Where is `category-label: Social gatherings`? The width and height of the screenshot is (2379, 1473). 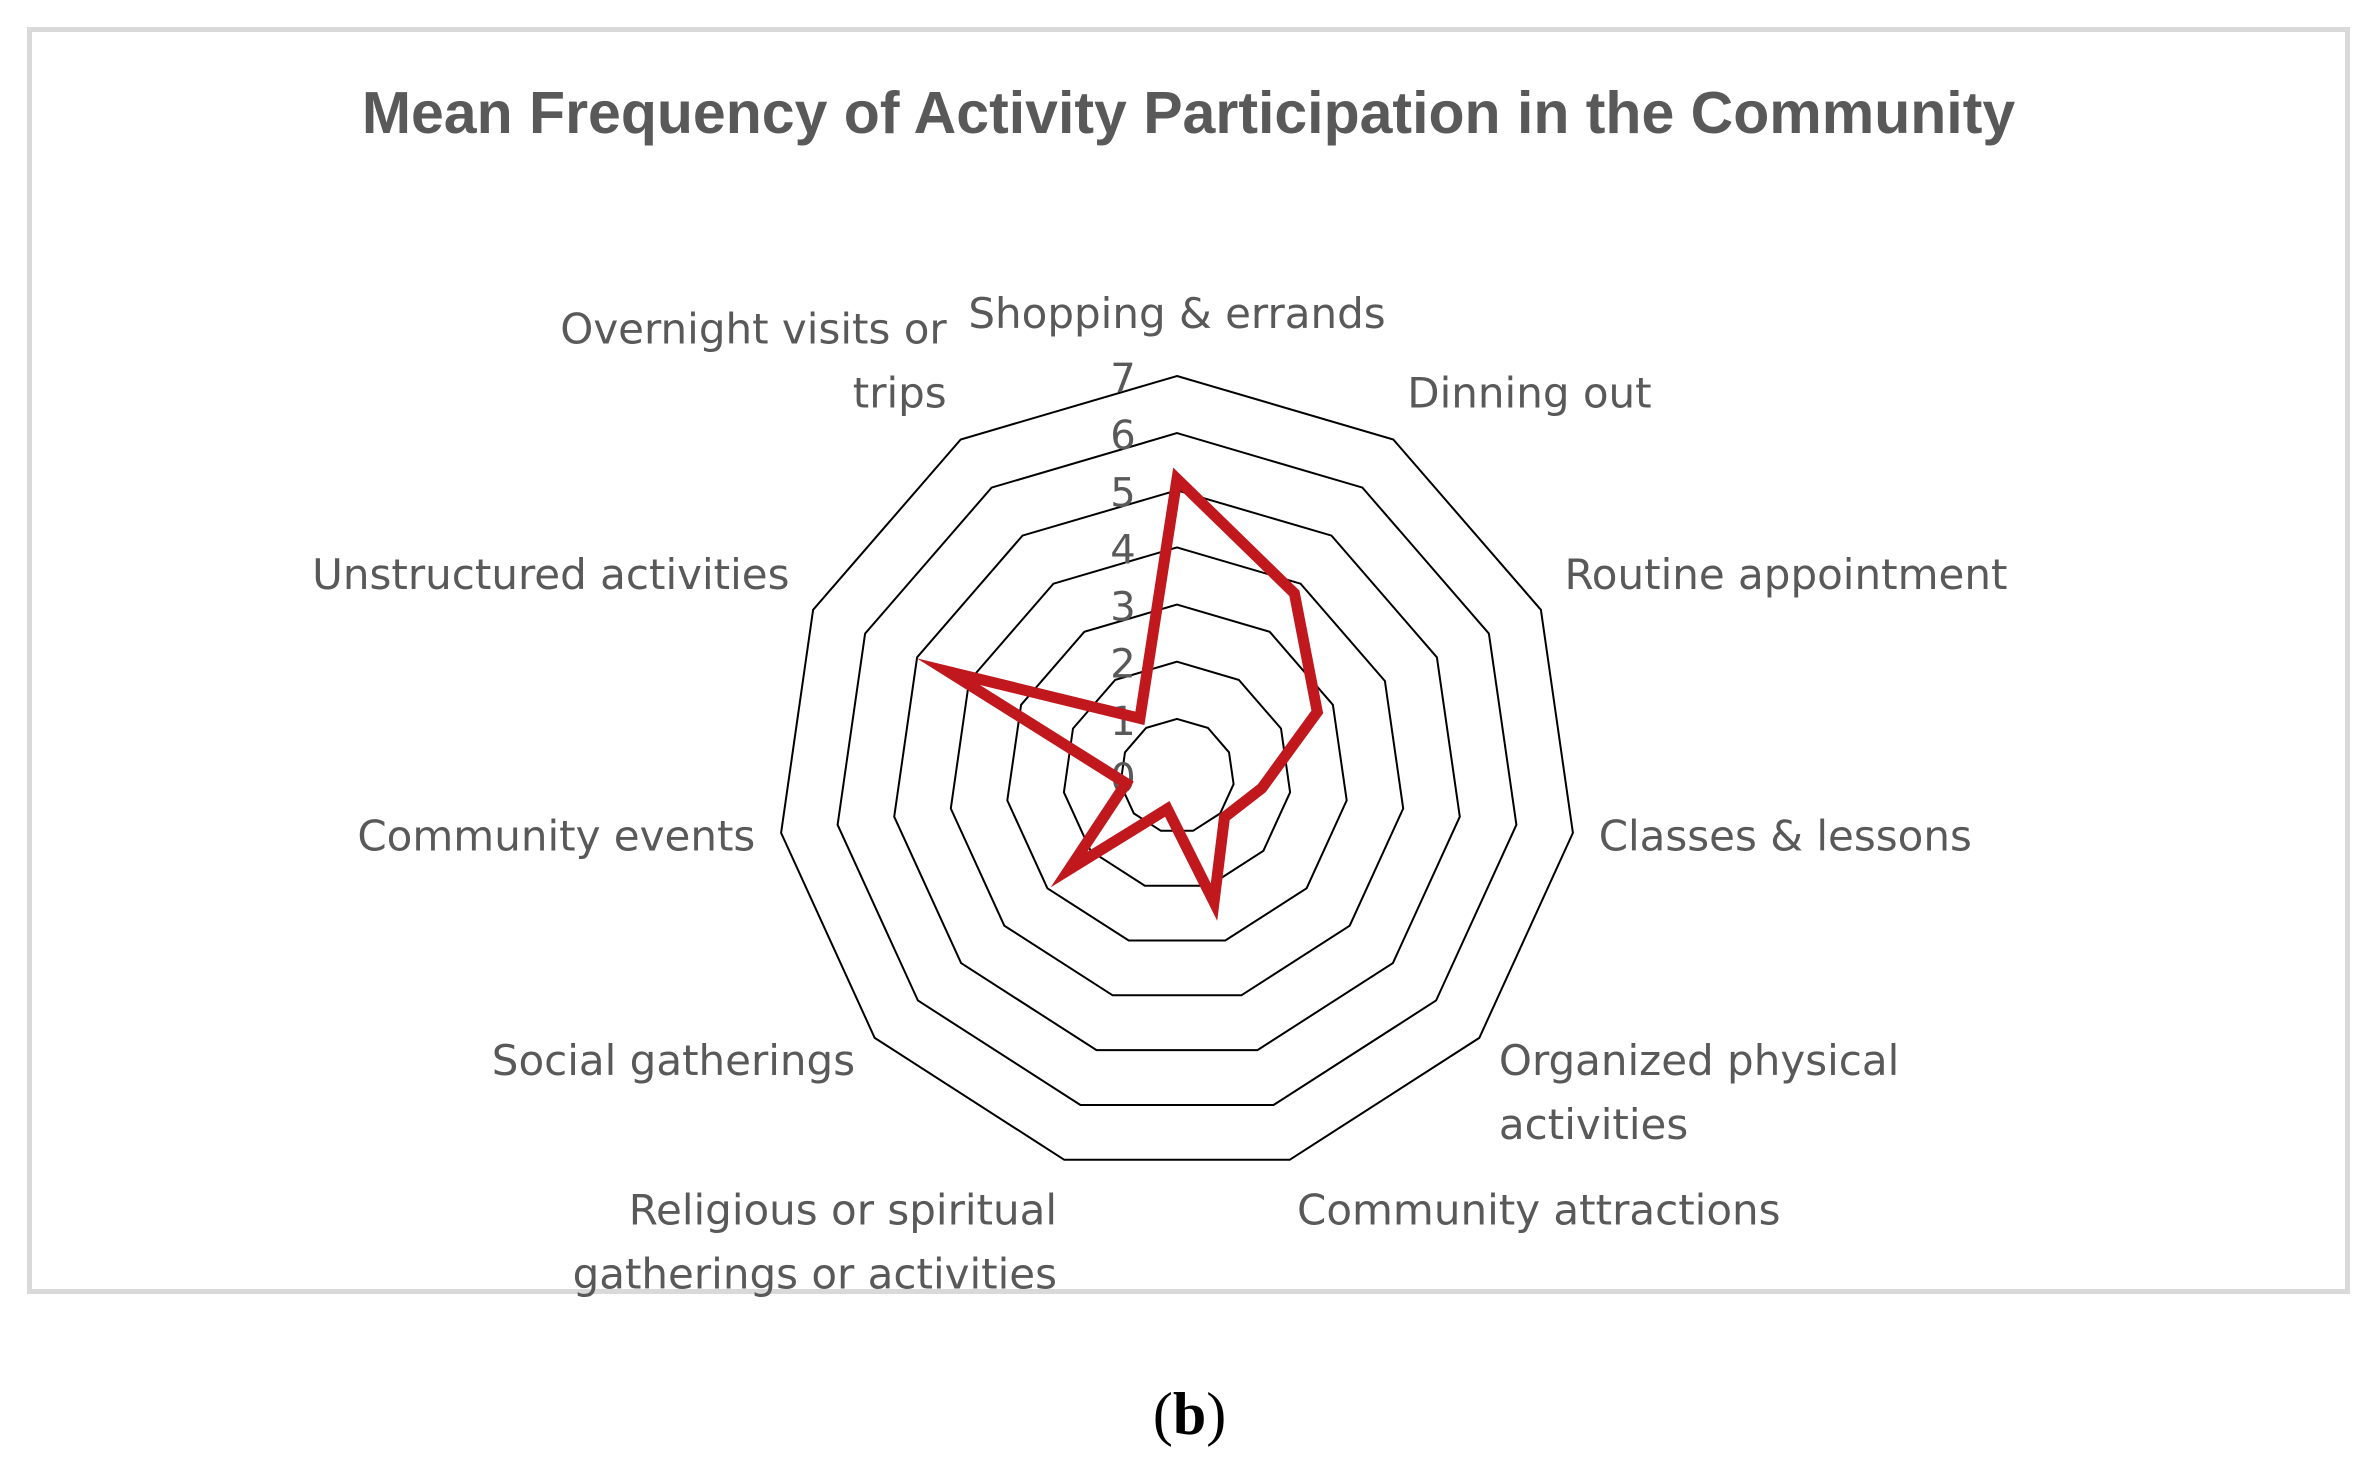
category-label: Social gatherings is located at coordinates (673, 1060).